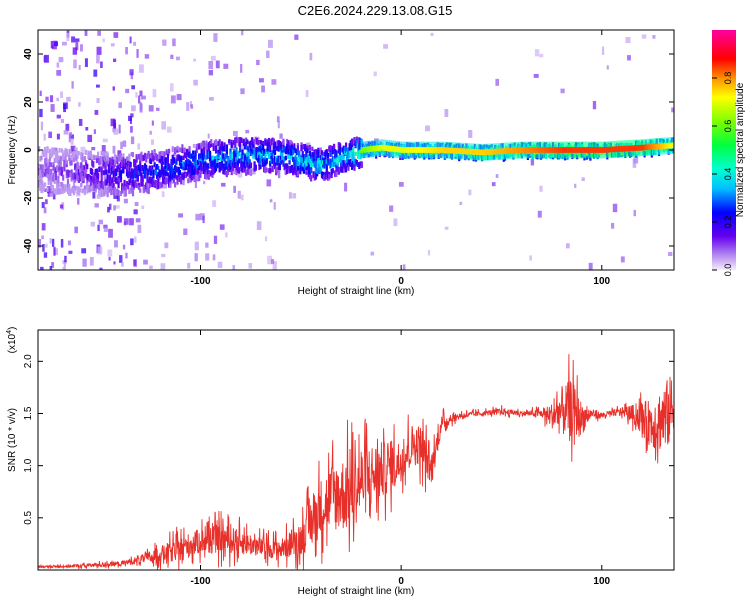 The image size is (750, 605). I want to click on snr-exponent-prefix: (x10, so click(12, 343).